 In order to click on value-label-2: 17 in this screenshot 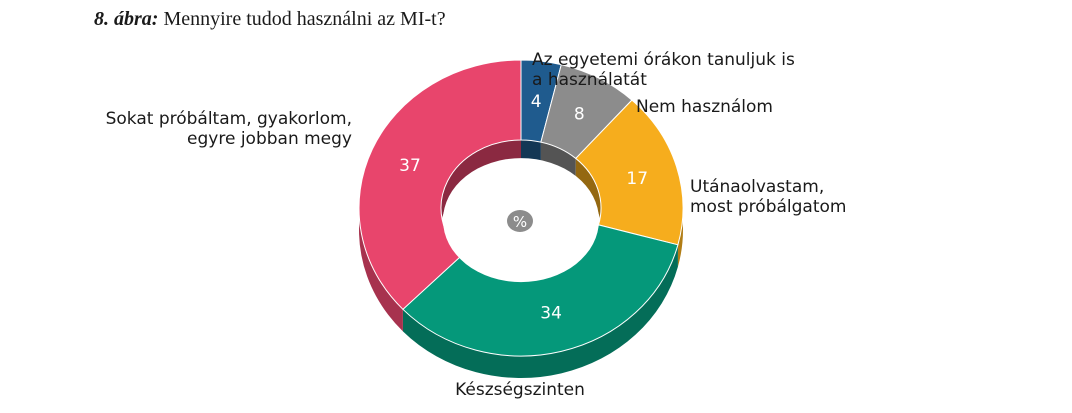, I will do `click(637, 179)`.